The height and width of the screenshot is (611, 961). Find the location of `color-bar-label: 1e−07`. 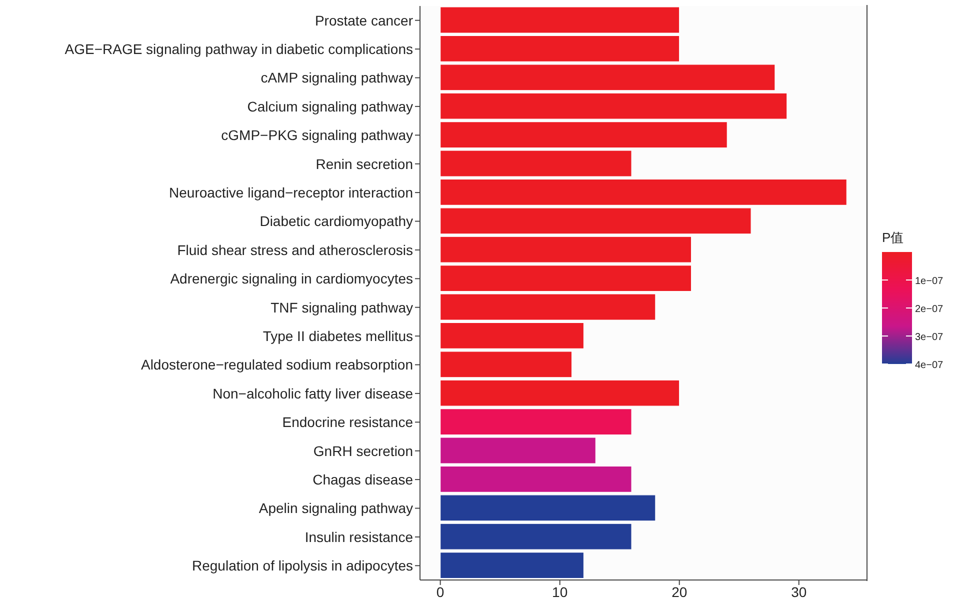

color-bar-label: 1e−07 is located at coordinates (929, 281).